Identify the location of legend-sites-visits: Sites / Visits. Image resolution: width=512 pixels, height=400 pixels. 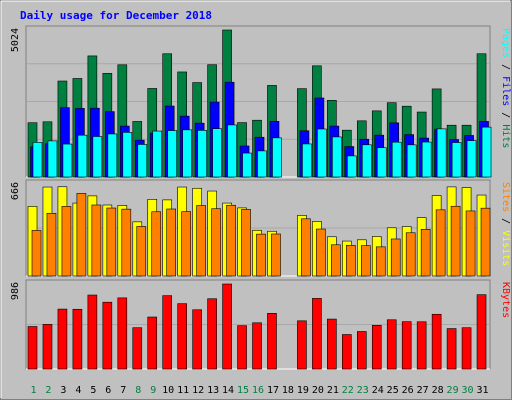
(505, 224).